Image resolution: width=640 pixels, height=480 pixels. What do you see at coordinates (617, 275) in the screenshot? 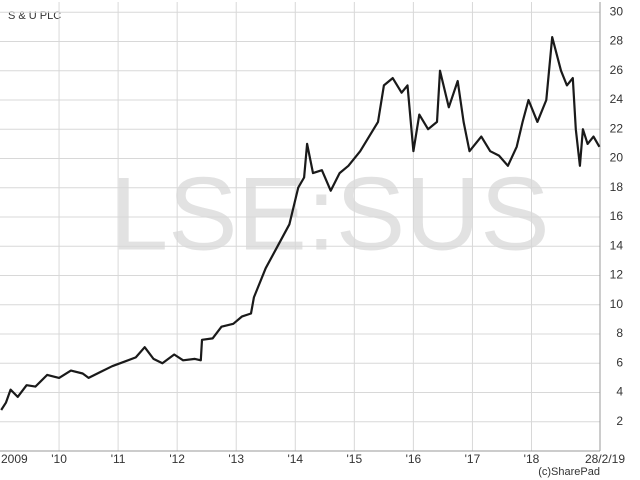
I see `y-tick-label: 12` at bounding box center [617, 275].